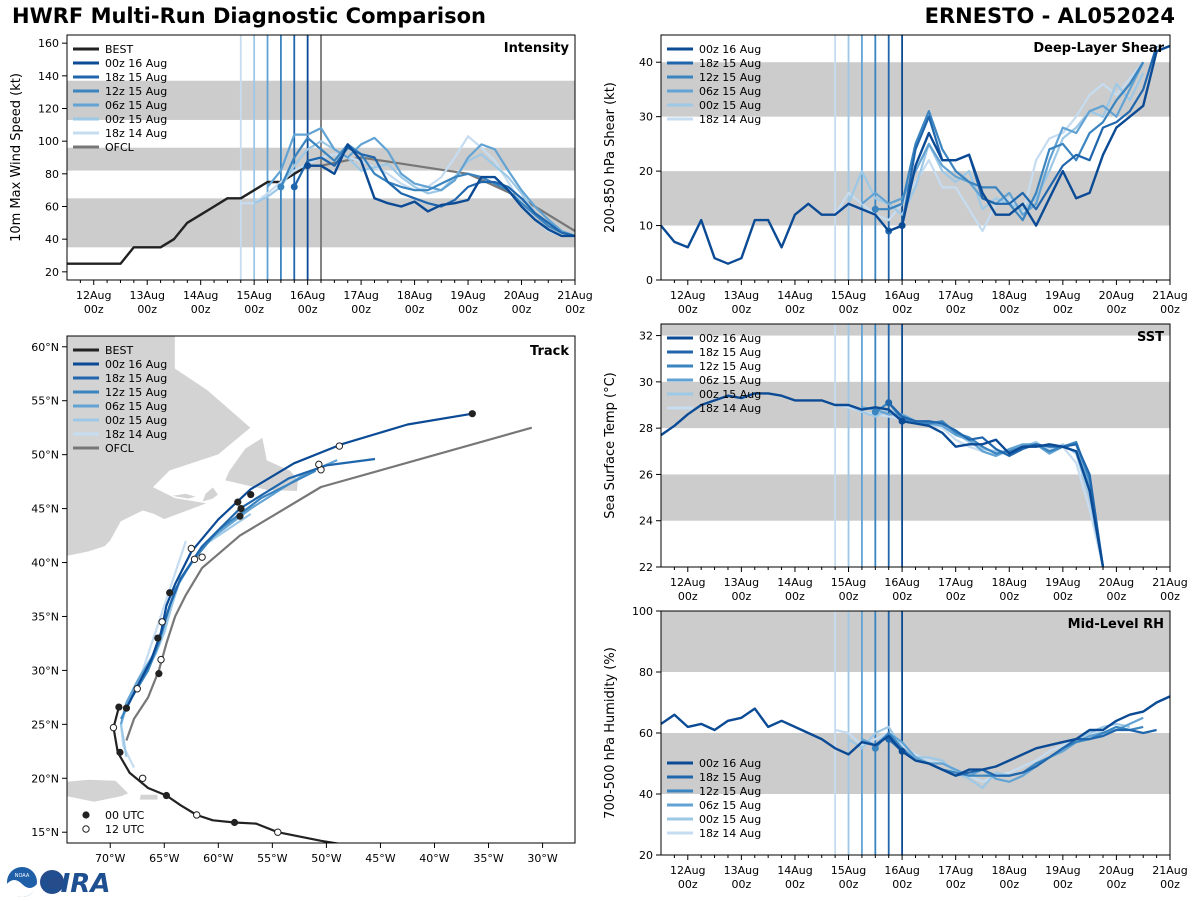 The width and height of the screenshot is (1200, 902). What do you see at coordinates (646, 474) in the screenshot?
I see `y-tick-label: 26` at bounding box center [646, 474].